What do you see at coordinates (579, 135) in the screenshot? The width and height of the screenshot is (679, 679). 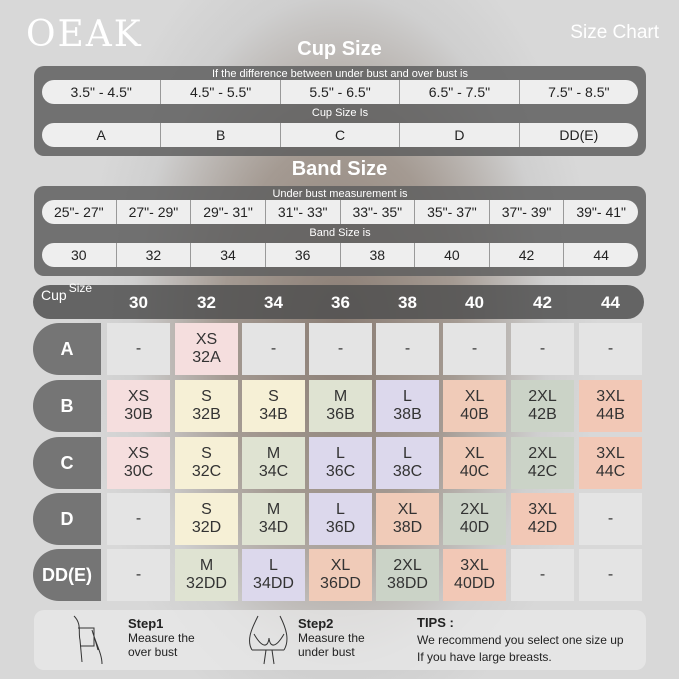 I see `row-cell: DD(E)` at bounding box center [579, 135].